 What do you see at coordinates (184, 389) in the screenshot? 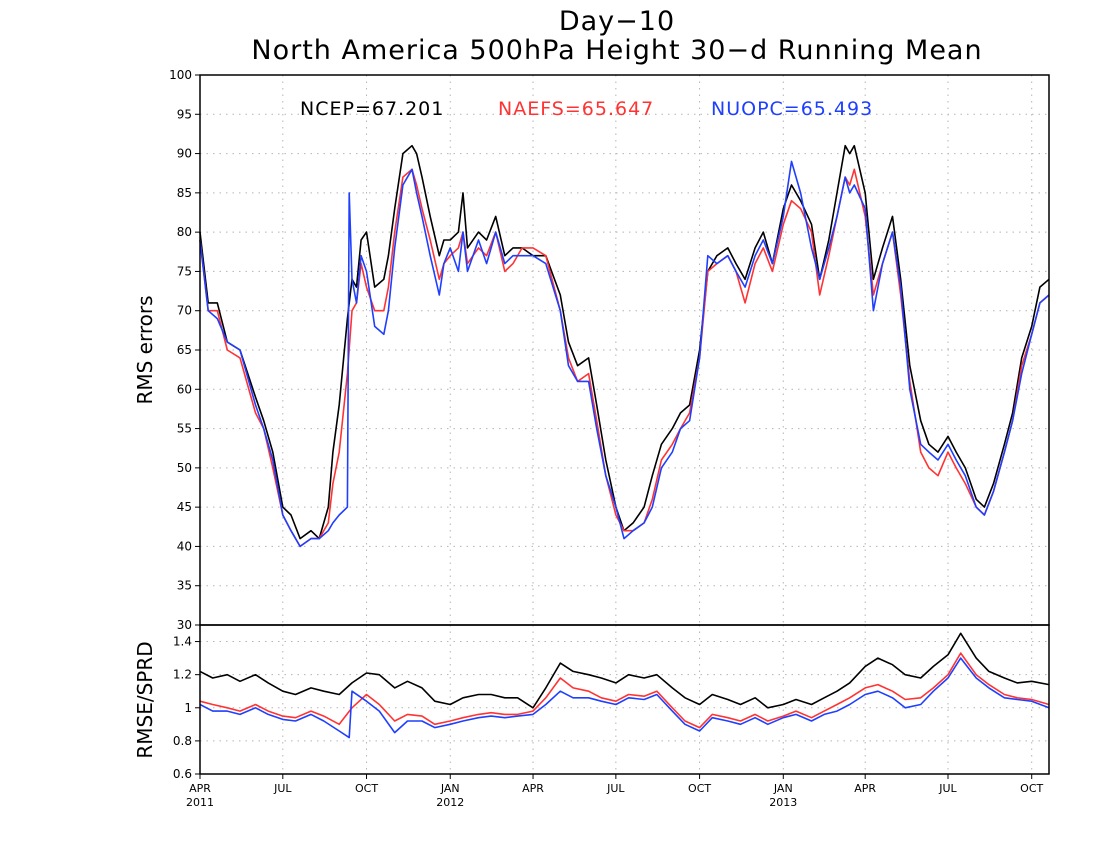
I see `top-y-tick-label: 60` at bounding box center [184, 389].